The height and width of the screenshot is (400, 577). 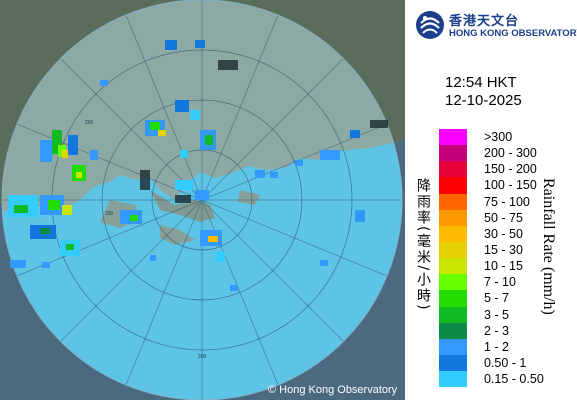 What do you see at coordinates (497, 298) in the screenshot?
I see `legend-label: 5 - 7` at bounding box center [497, 298].